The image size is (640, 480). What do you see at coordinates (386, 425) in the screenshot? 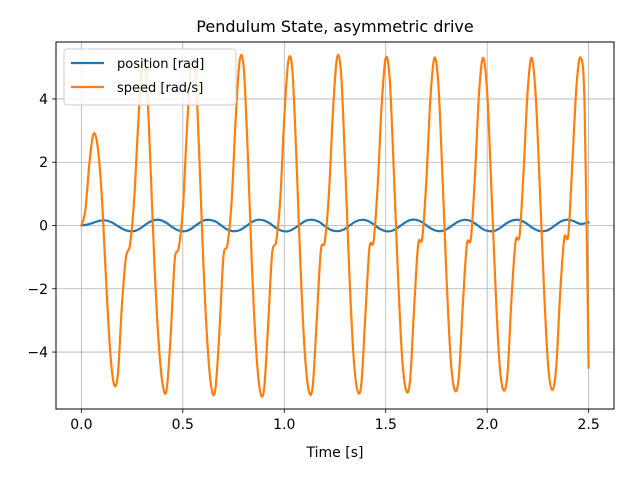
I see `x-tick-label: 1.5` at bounding box center [386, 425].